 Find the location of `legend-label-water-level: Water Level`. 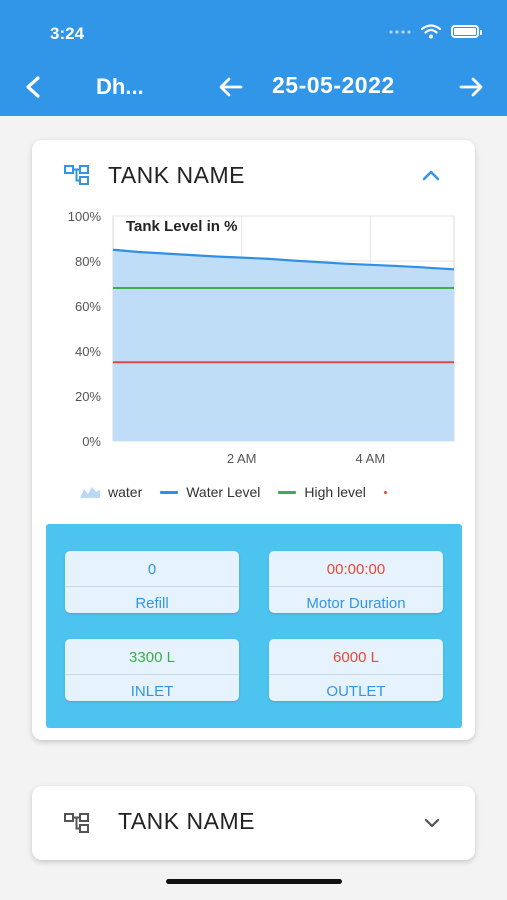

legend-label-water-level: Water Level is located at coordinates (223, 492).